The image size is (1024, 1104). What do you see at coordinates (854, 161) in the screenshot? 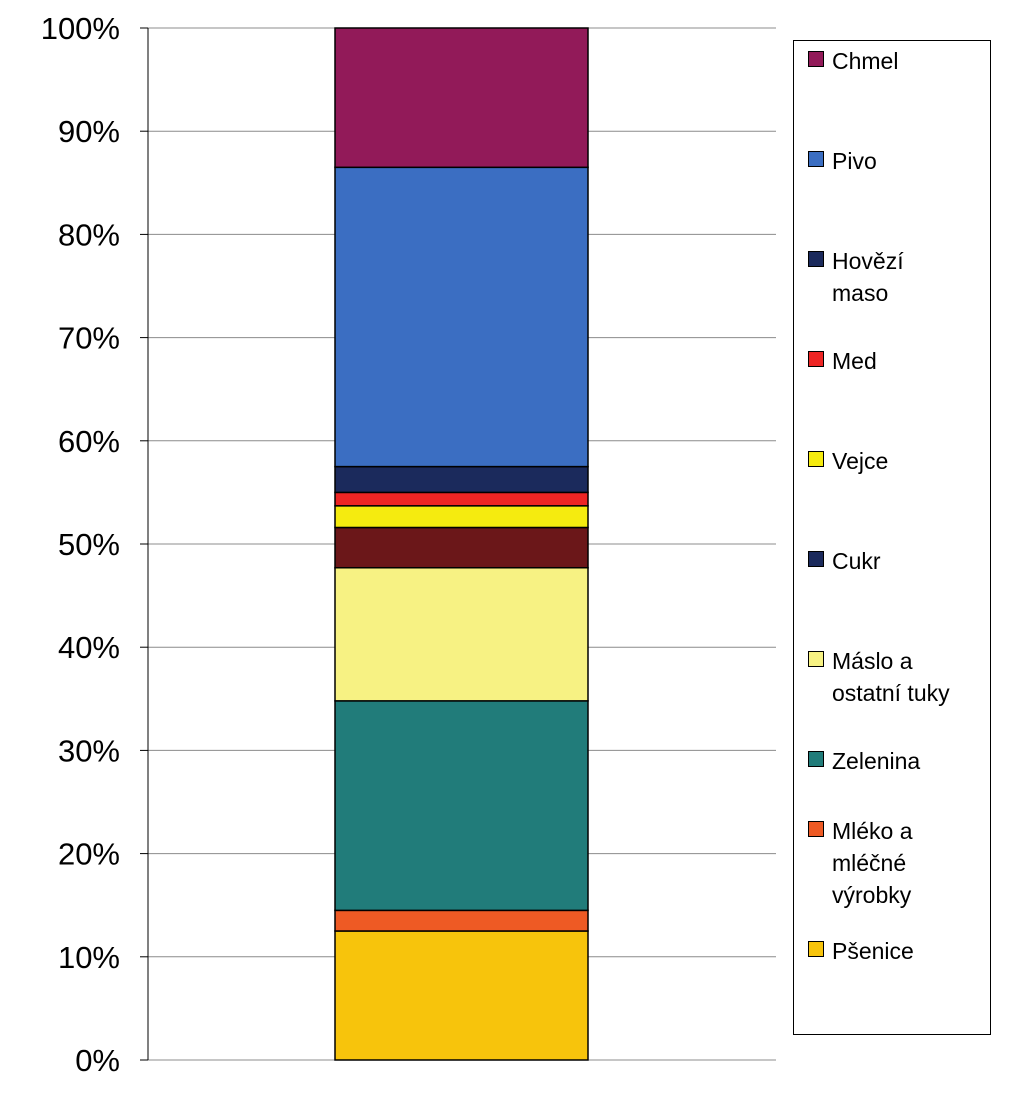
I see `legend-label-line: Pivo` at bounding box center [854, 161].